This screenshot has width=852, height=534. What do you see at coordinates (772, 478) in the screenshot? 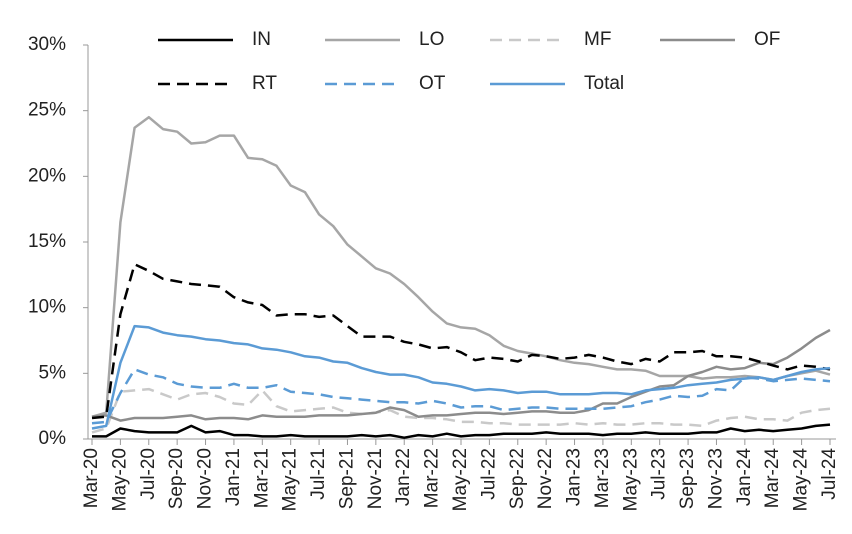
I see `x-tick-label: Mar-24` at bounding box center [772, 478].